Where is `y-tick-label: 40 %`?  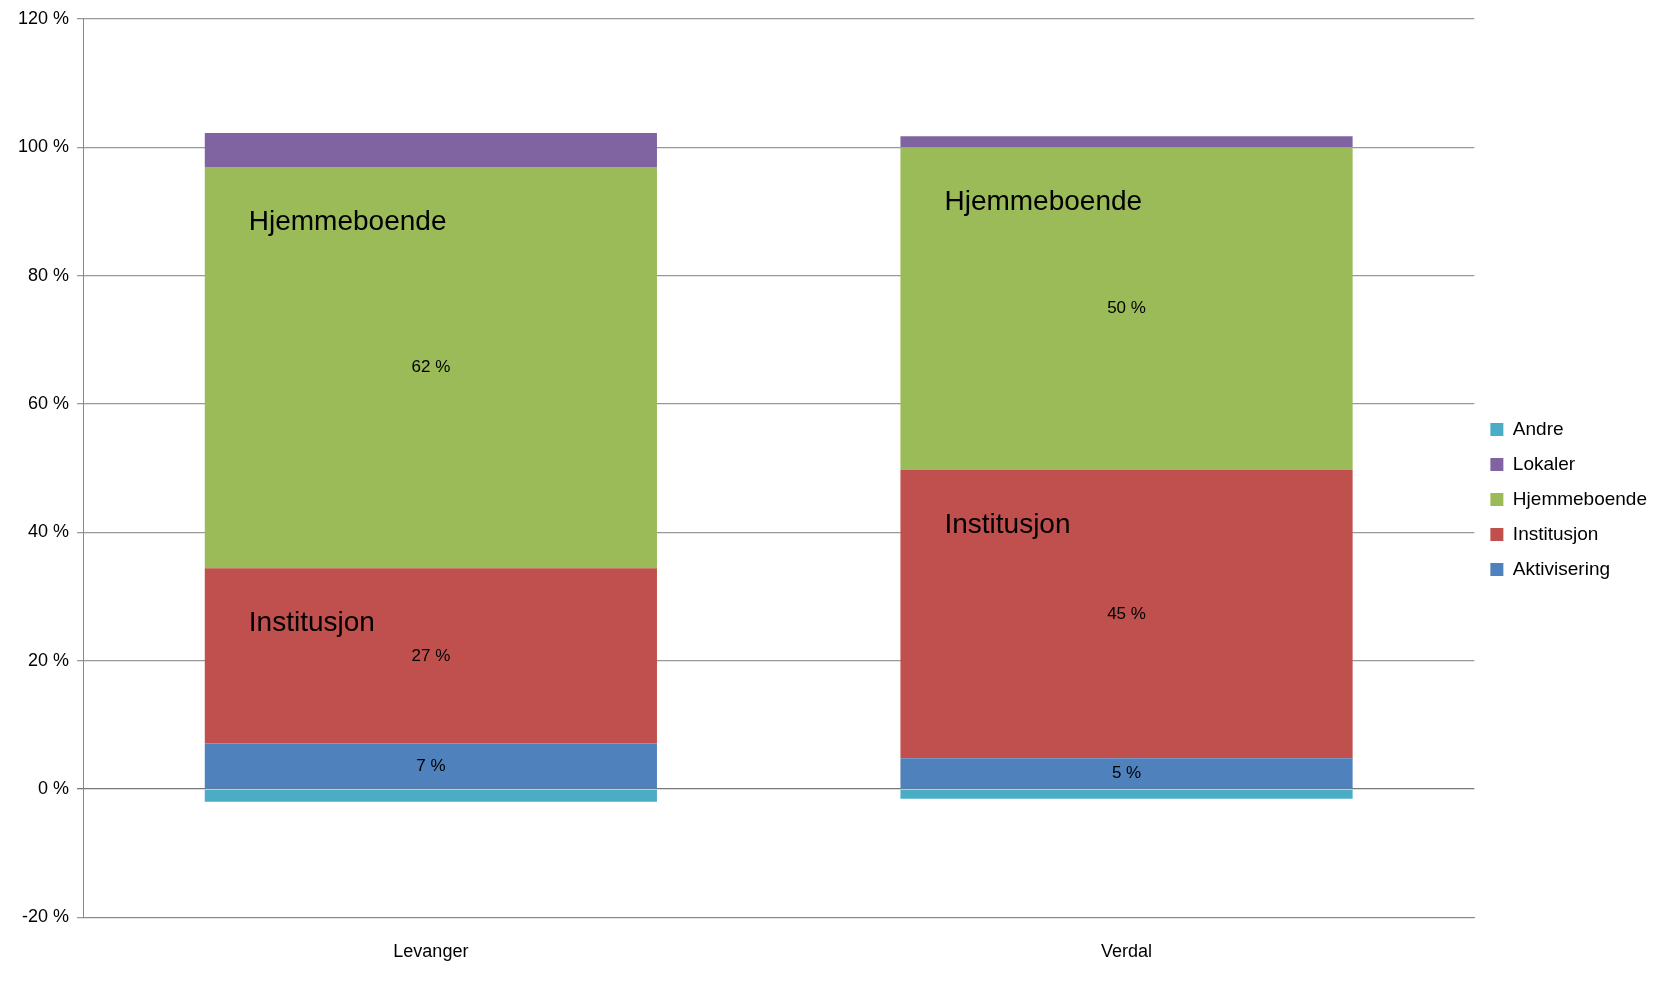
y-tick-label: 40 % is located at coordinates (49, 531).